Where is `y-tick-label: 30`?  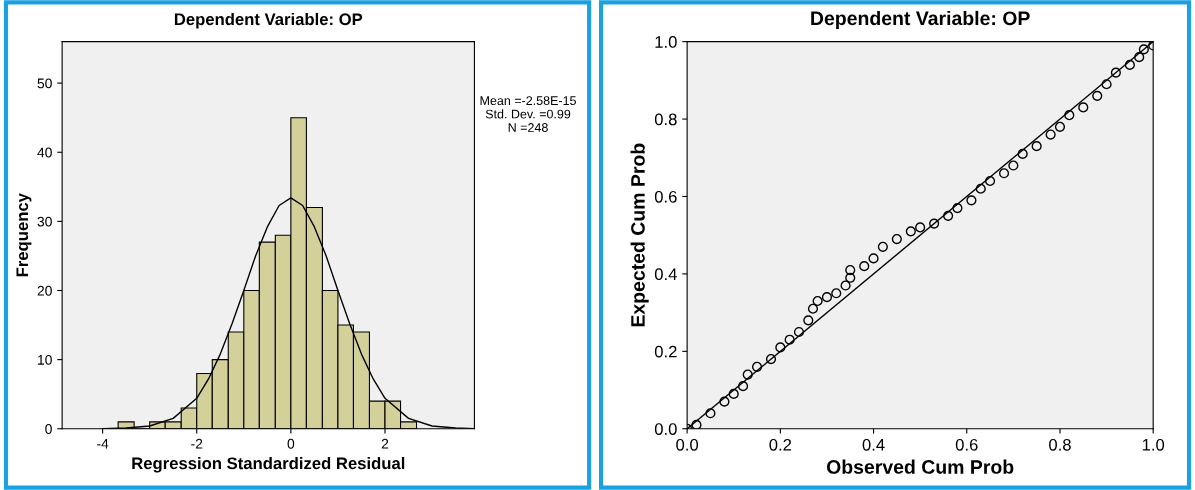 y-tick-label: 30 is located at coordinates (44, 221).